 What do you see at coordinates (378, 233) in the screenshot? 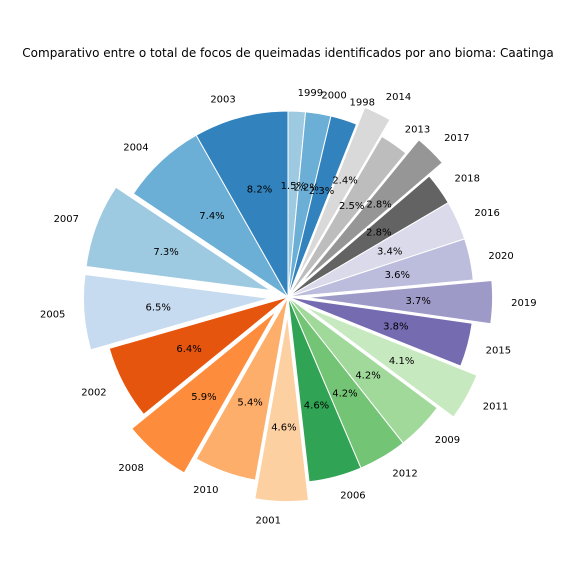
I see `pie-pct-label-2018: 2.8%` at bounding box center [378, 233].